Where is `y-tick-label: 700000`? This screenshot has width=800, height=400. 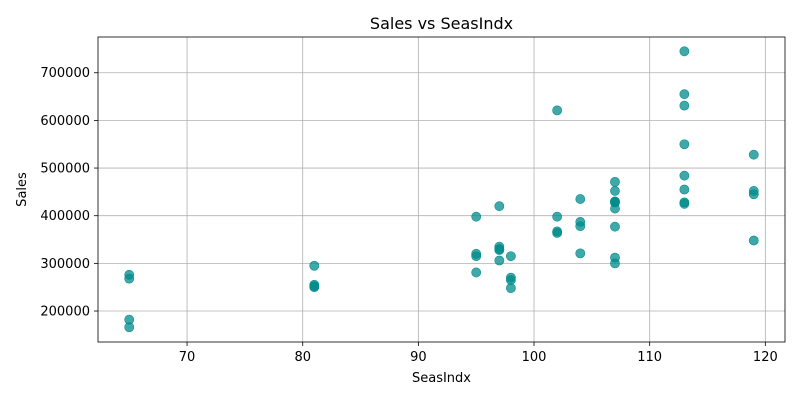 y-tick-label: 700000 is located at coordinates (65, 73).